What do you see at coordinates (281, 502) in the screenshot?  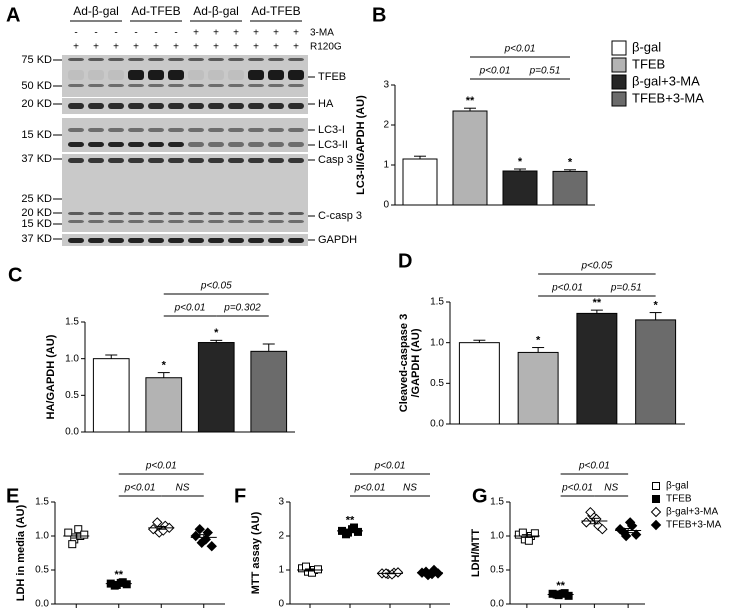 I see `y-tick-label: 3` at bounding box center [281, 502].